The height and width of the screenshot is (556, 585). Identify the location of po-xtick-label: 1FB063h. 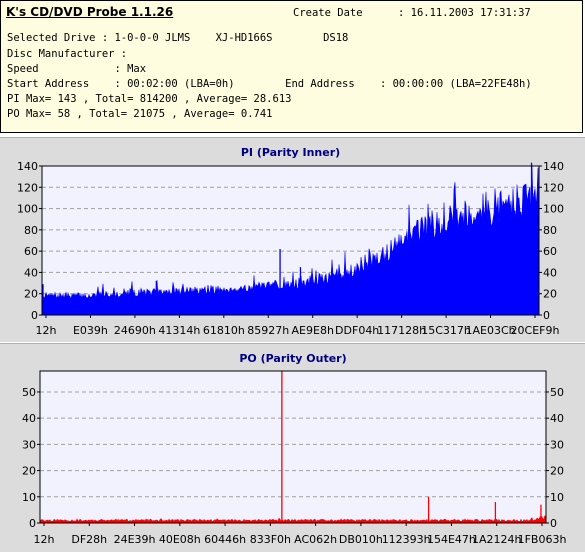
(542, 539).